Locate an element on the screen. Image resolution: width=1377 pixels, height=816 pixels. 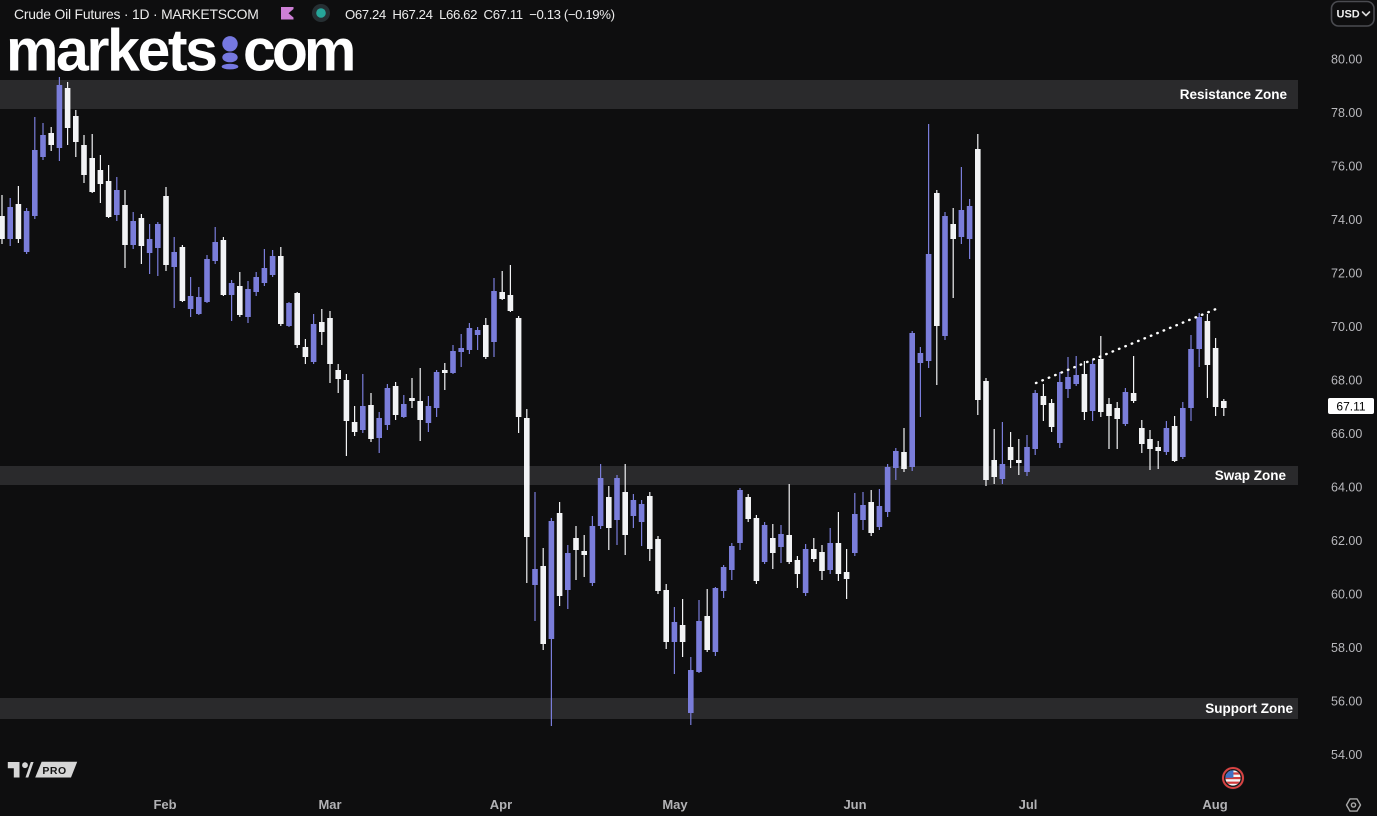
svg-text: Resistance Zone is located at coordinates (1234, 94).